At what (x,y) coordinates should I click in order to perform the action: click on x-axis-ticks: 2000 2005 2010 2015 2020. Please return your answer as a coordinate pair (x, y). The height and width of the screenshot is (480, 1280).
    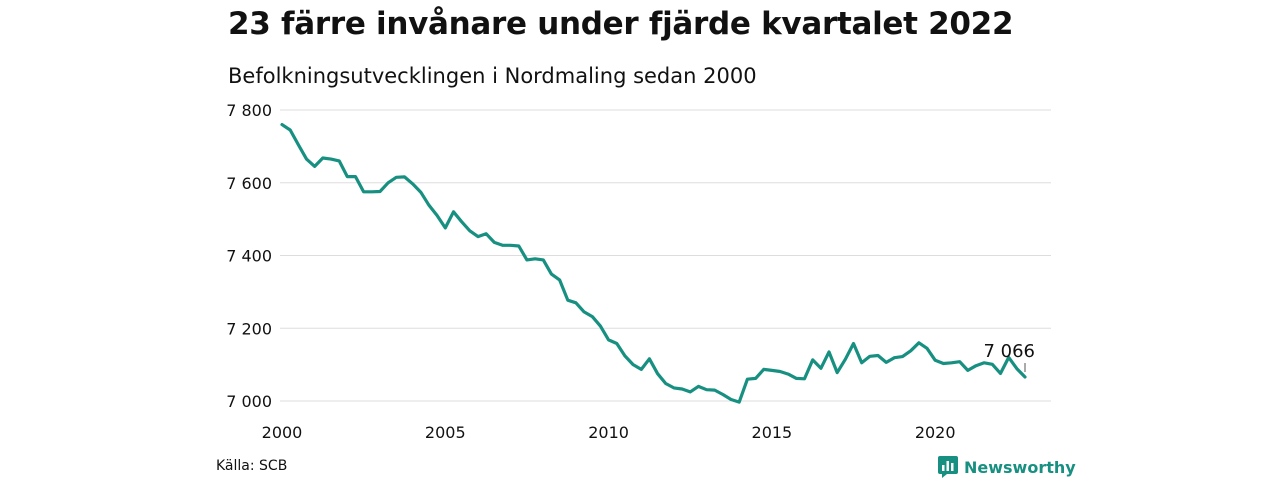
    Looking at the image, I should click on (609, 432).